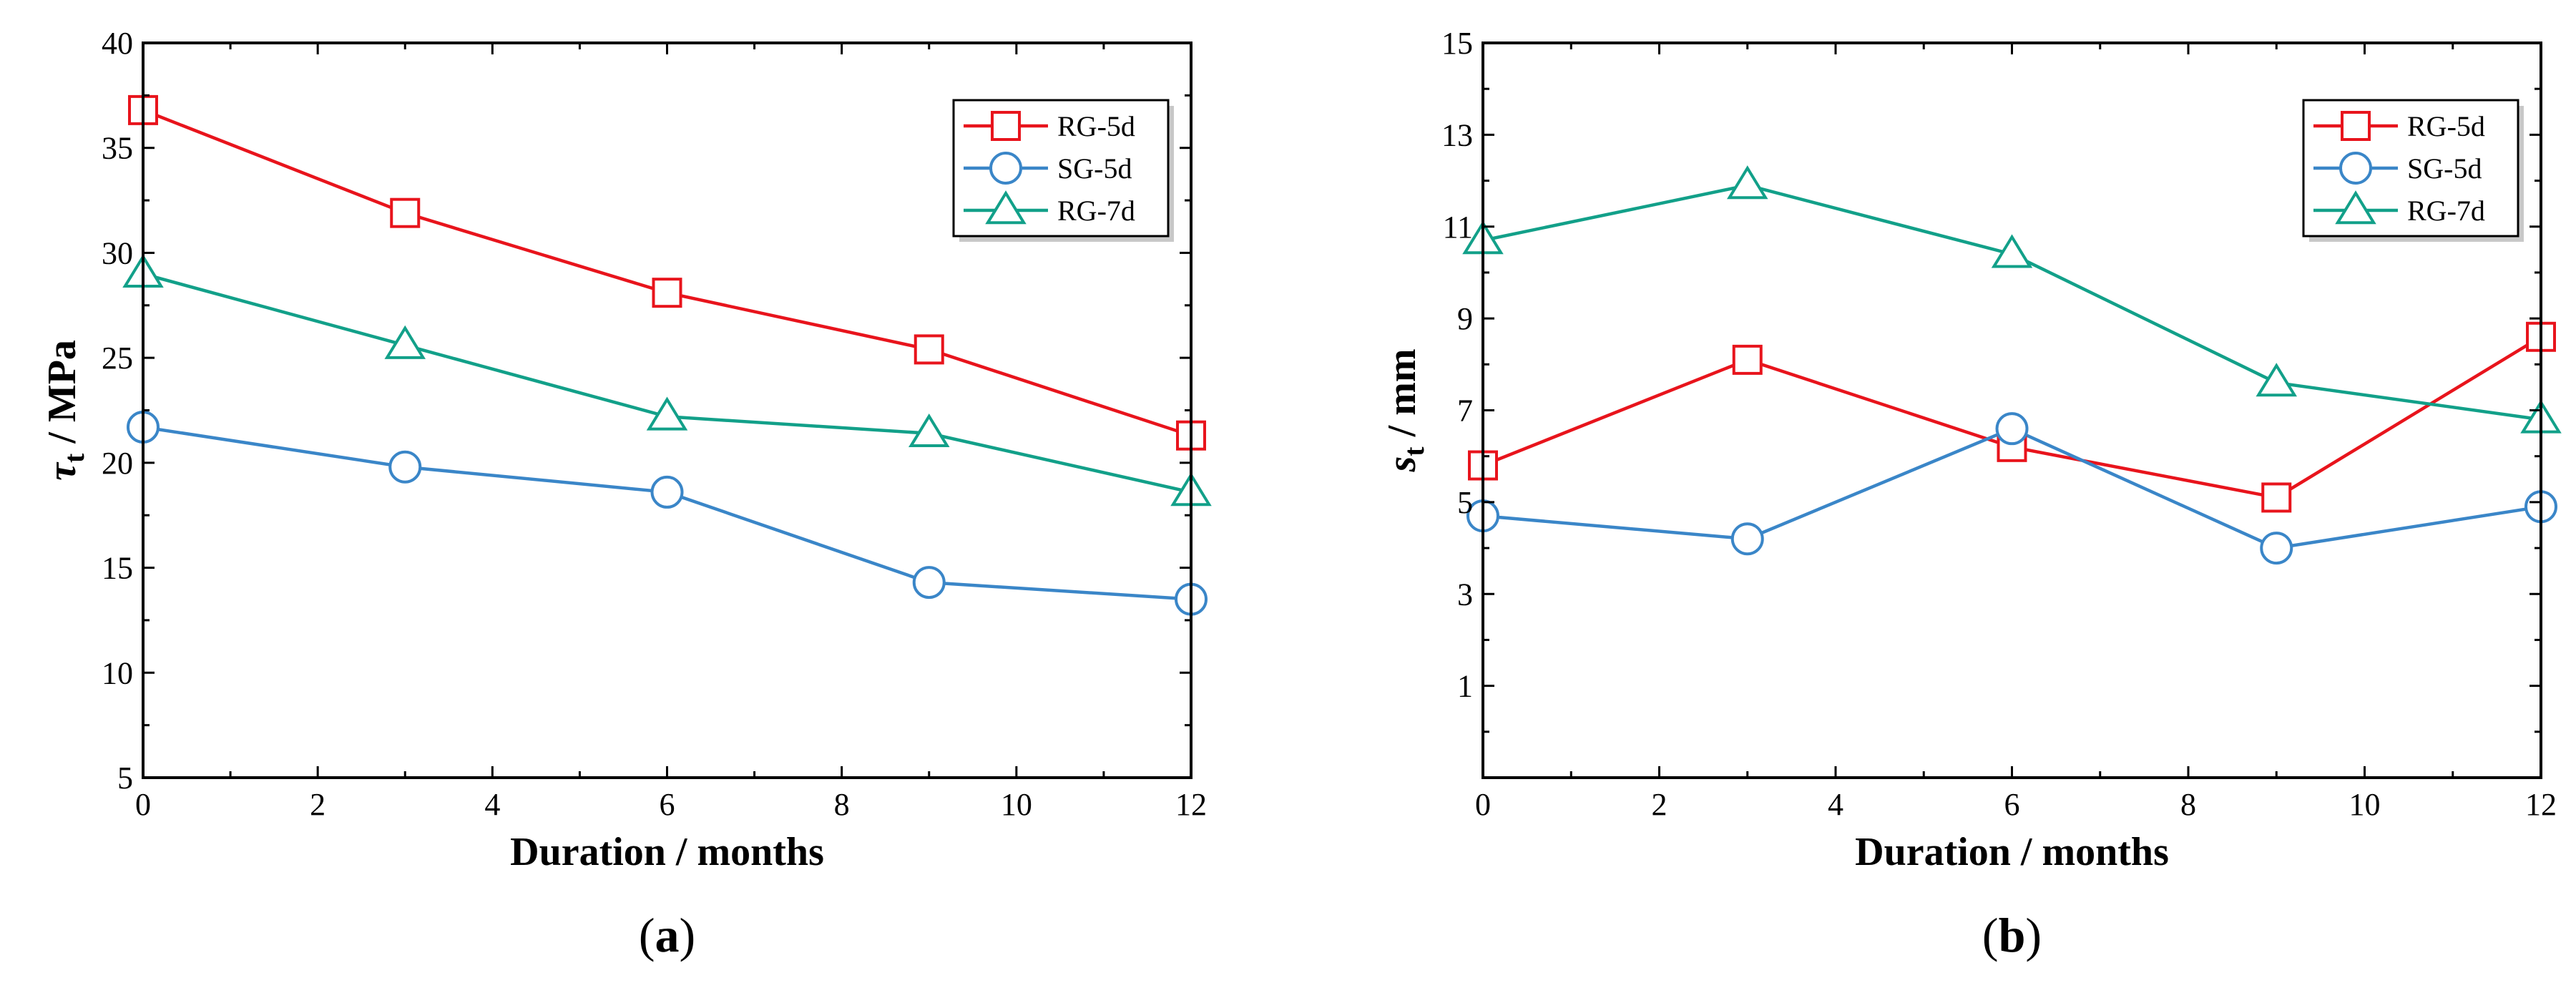  I want to click on panel-label: (b), so click(2012, 935).